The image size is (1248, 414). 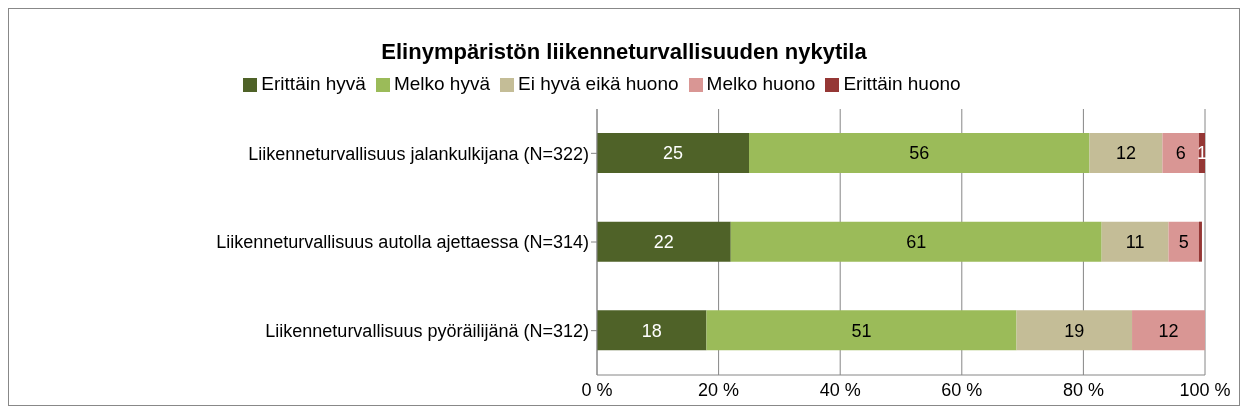 I want to click on data-label: 25, so click(x=673, y=153).